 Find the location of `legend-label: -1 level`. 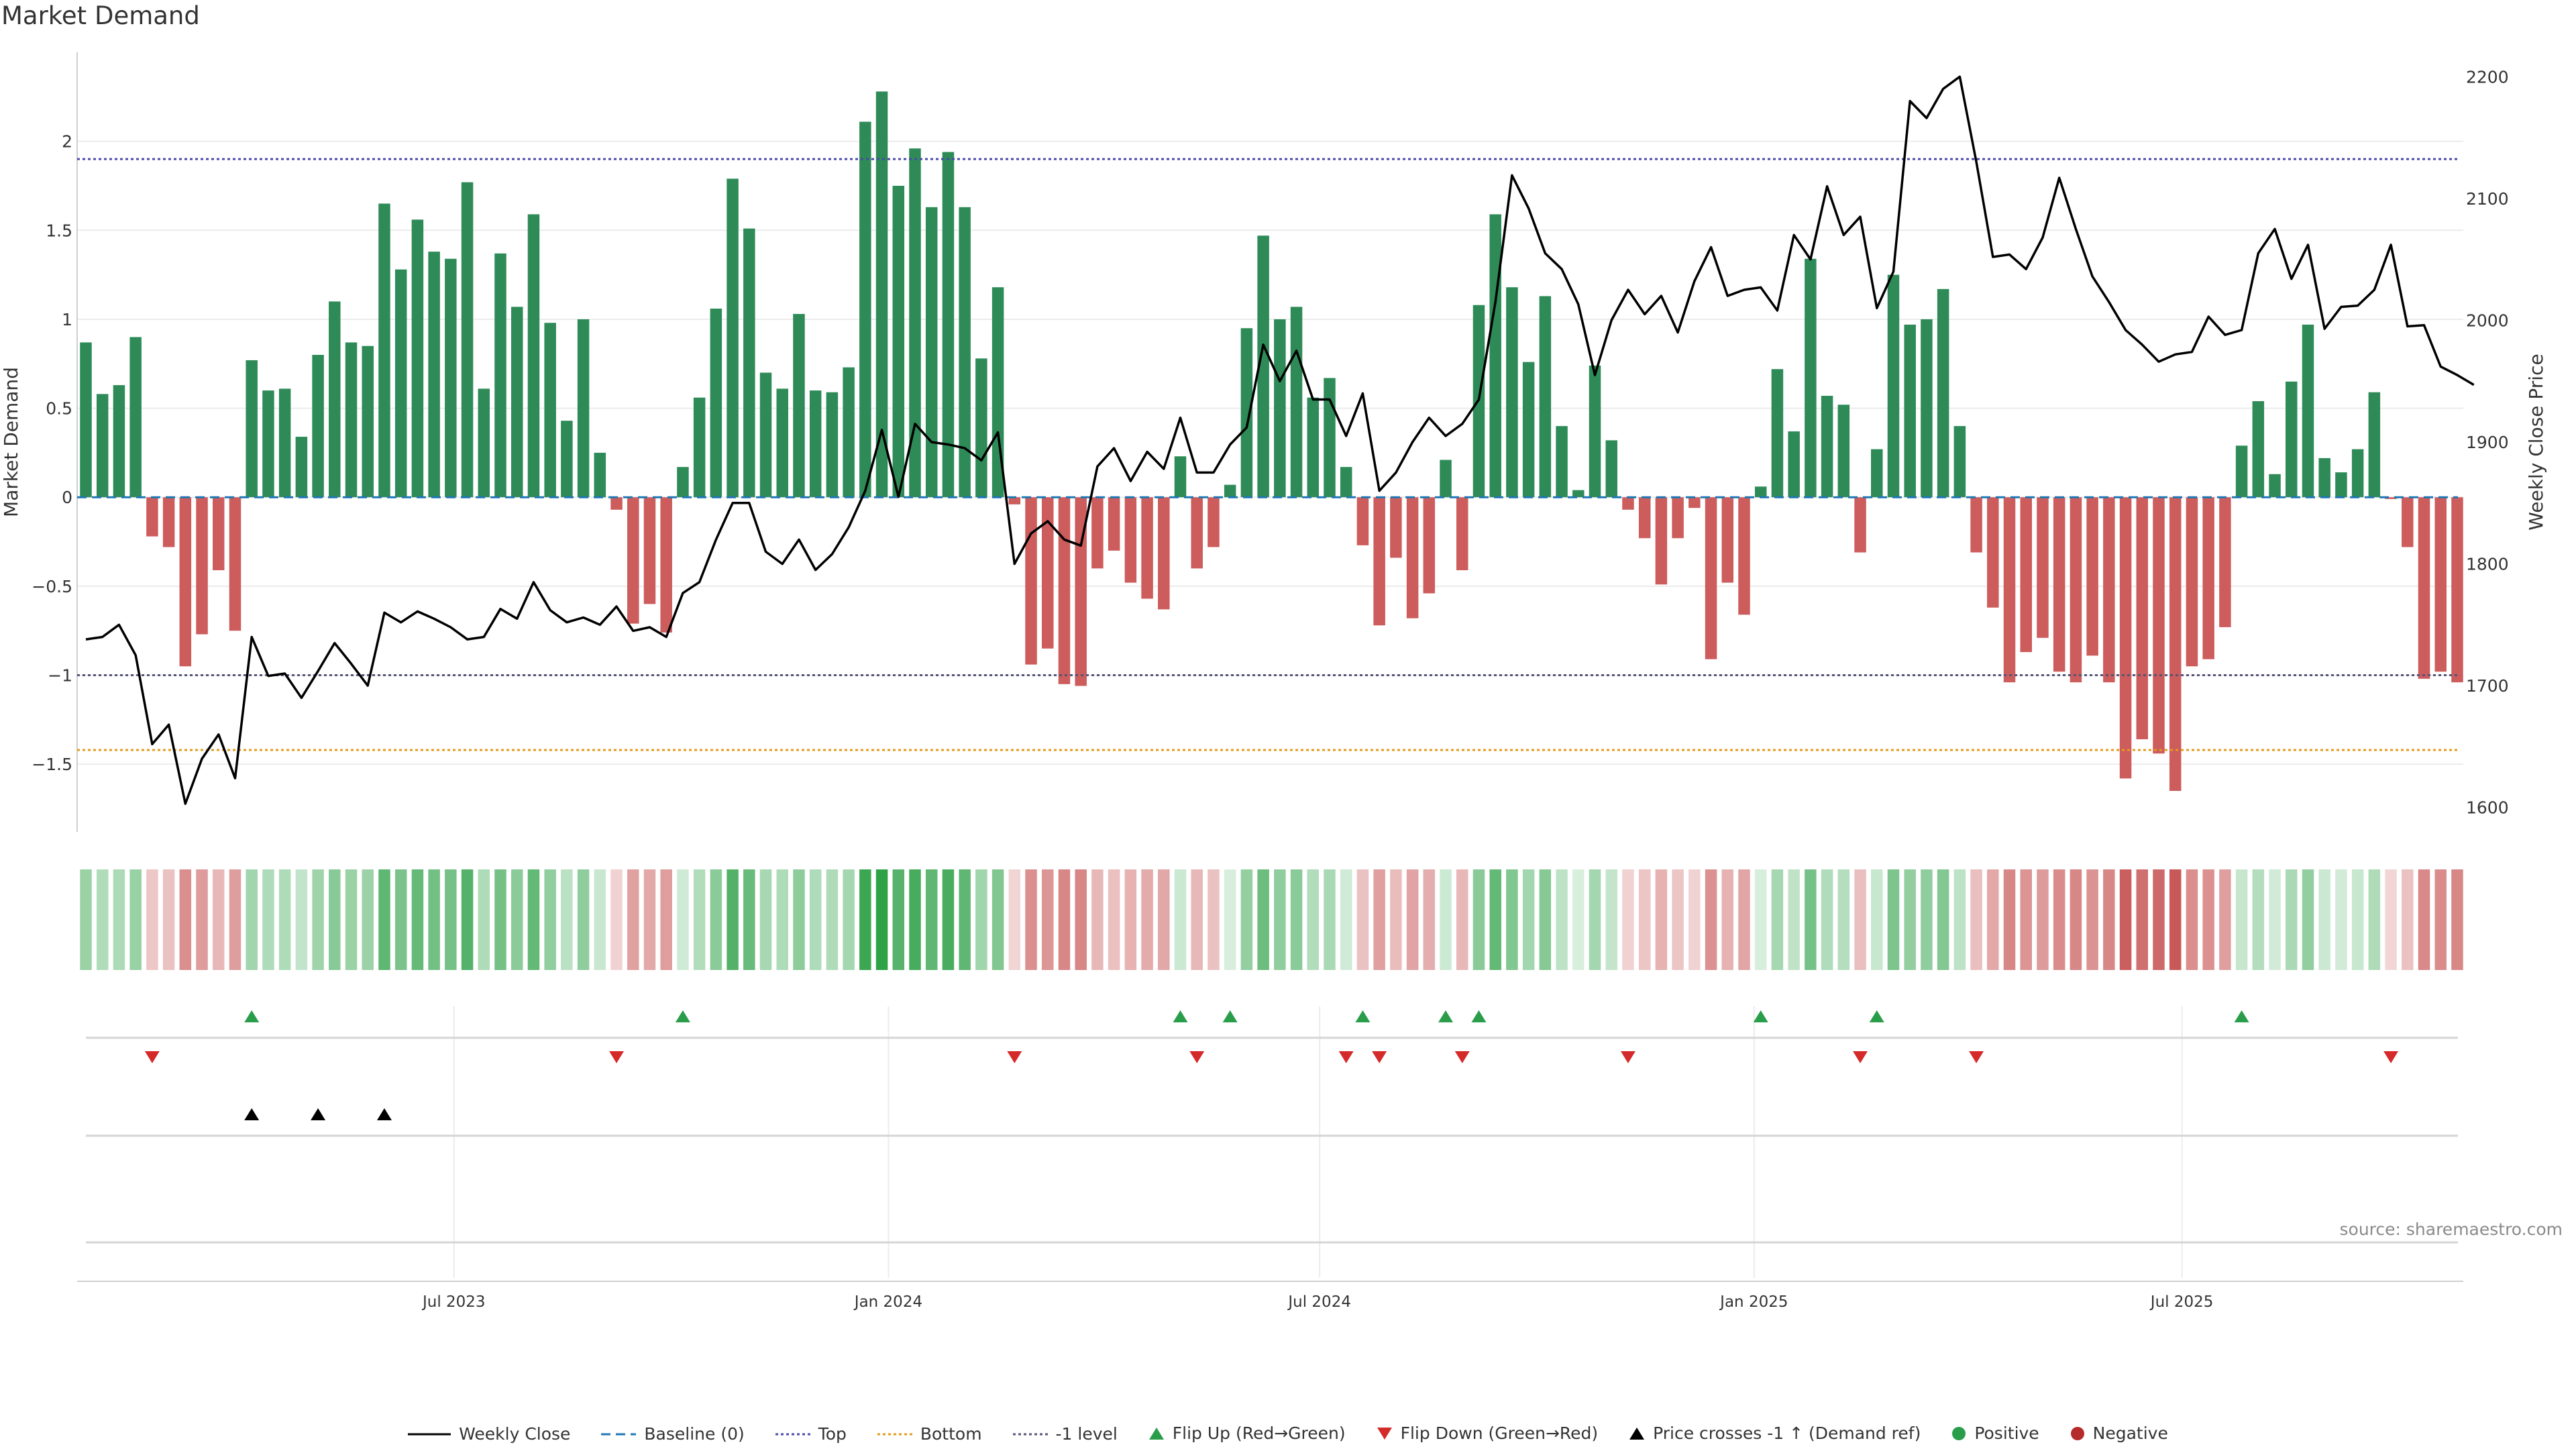

legend-label: -1 level is located at coordinates (1086, 1434).